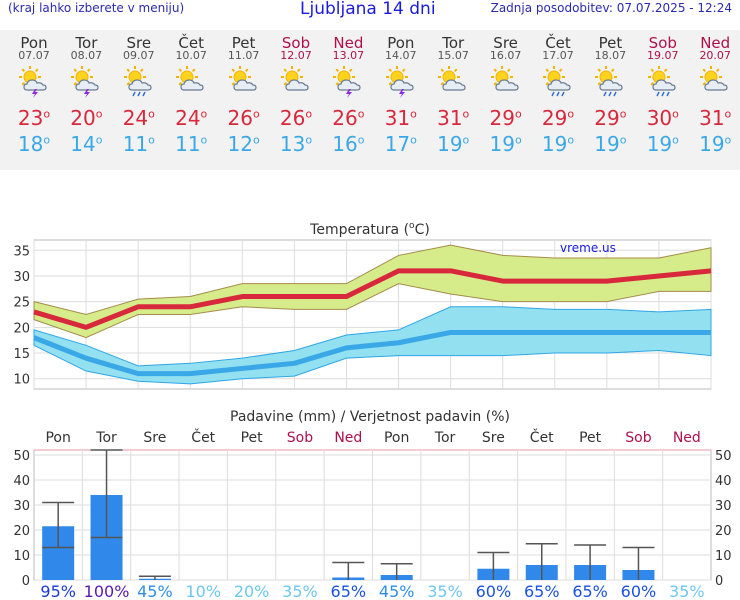 This screenshot has width=740, height=600. Describe the element at coordinates (21, 328) in the screenshot. I see `y-tick-label: 20` at that location.